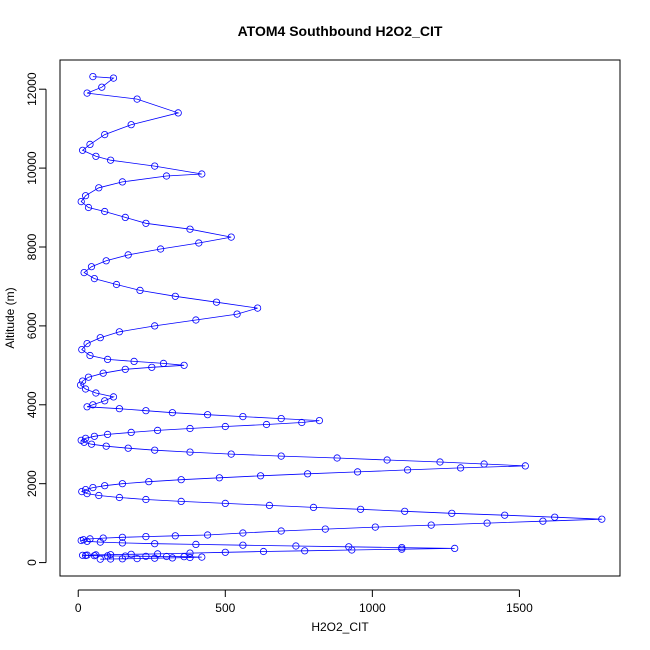 The width and height of the screenshot is (650, 650). I want to click on x-axis-label: H2O2_CIT, so click(340, 627).